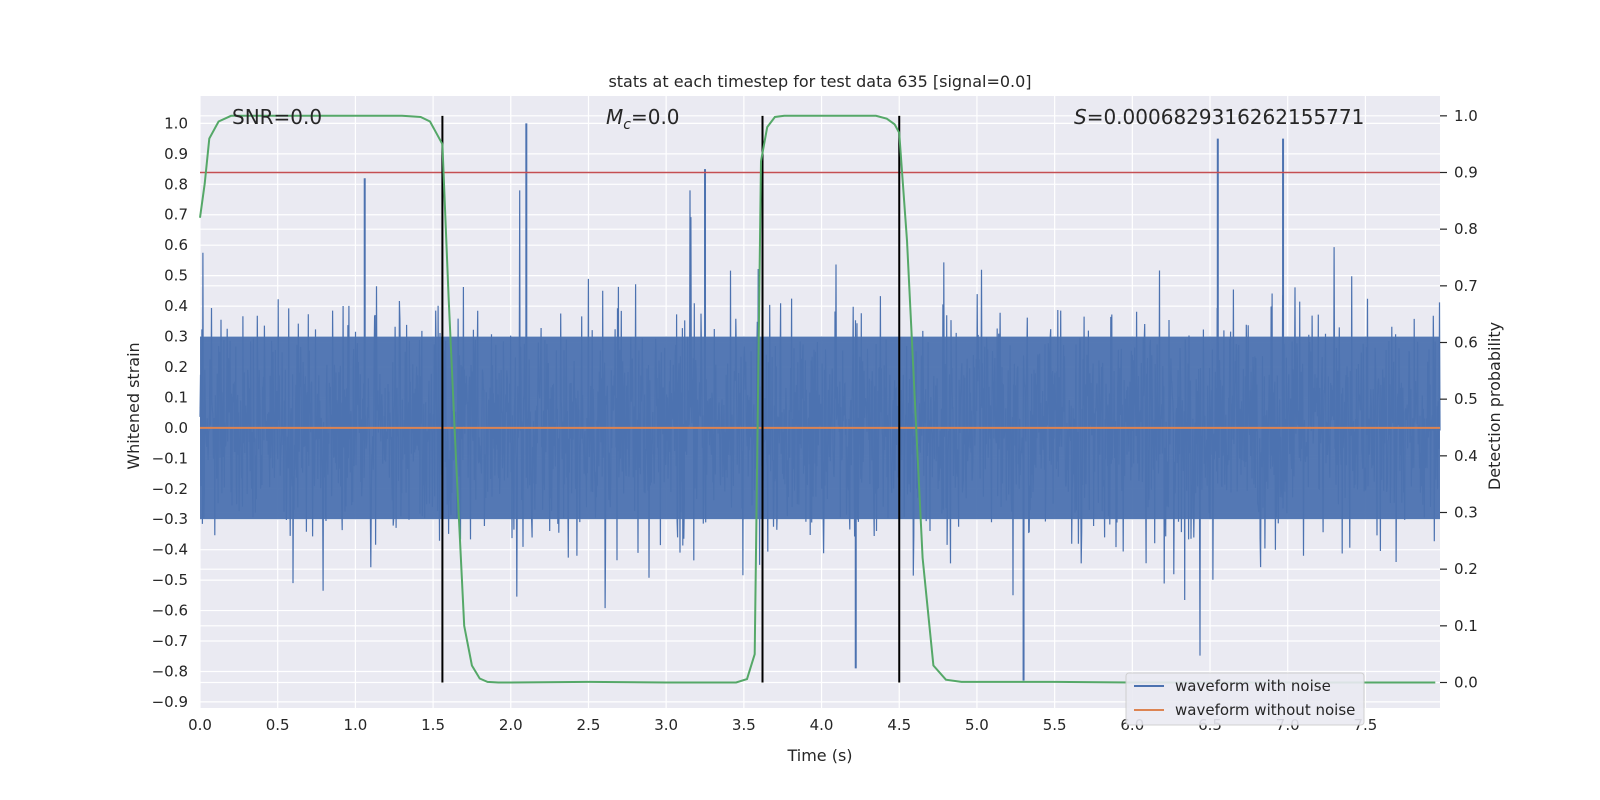 This screenshot has height=800, width=1600. Describe the element at coordinates (355, 725) in the screenshot. I see `x-tick-label: 1.0` at that location.